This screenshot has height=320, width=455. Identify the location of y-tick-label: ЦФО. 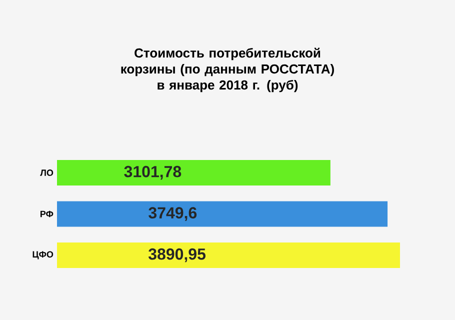
(43, 255).